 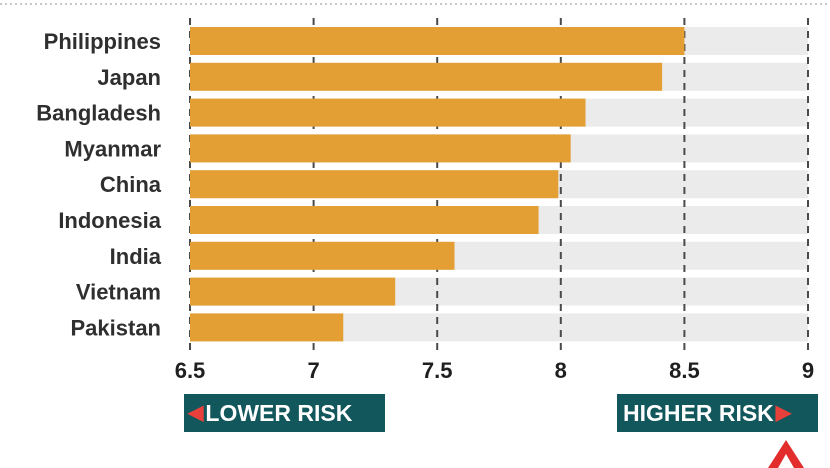 I want to click on lower-risk-label: ◀ LOWER RISK, so click(x=284, y=413).